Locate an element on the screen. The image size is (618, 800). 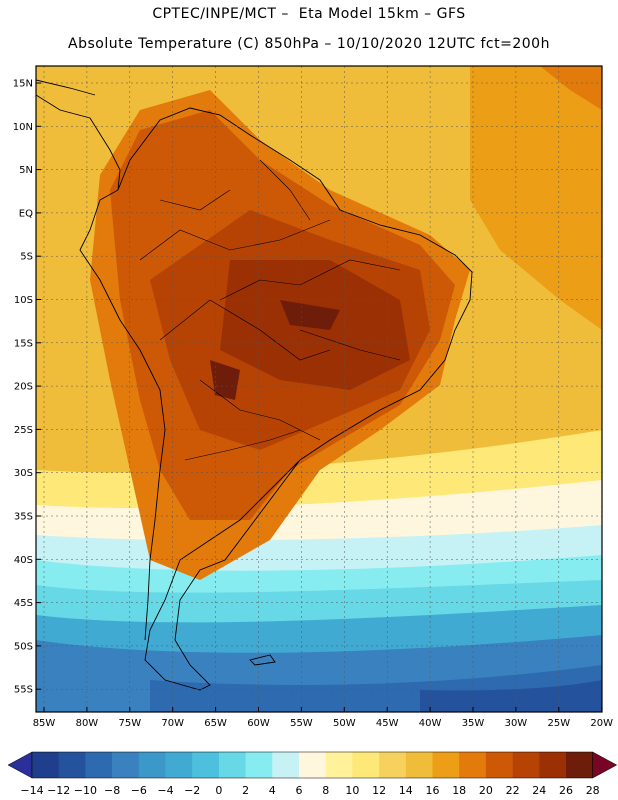
latitude-label: 40S is located at coordinates (23, 560).